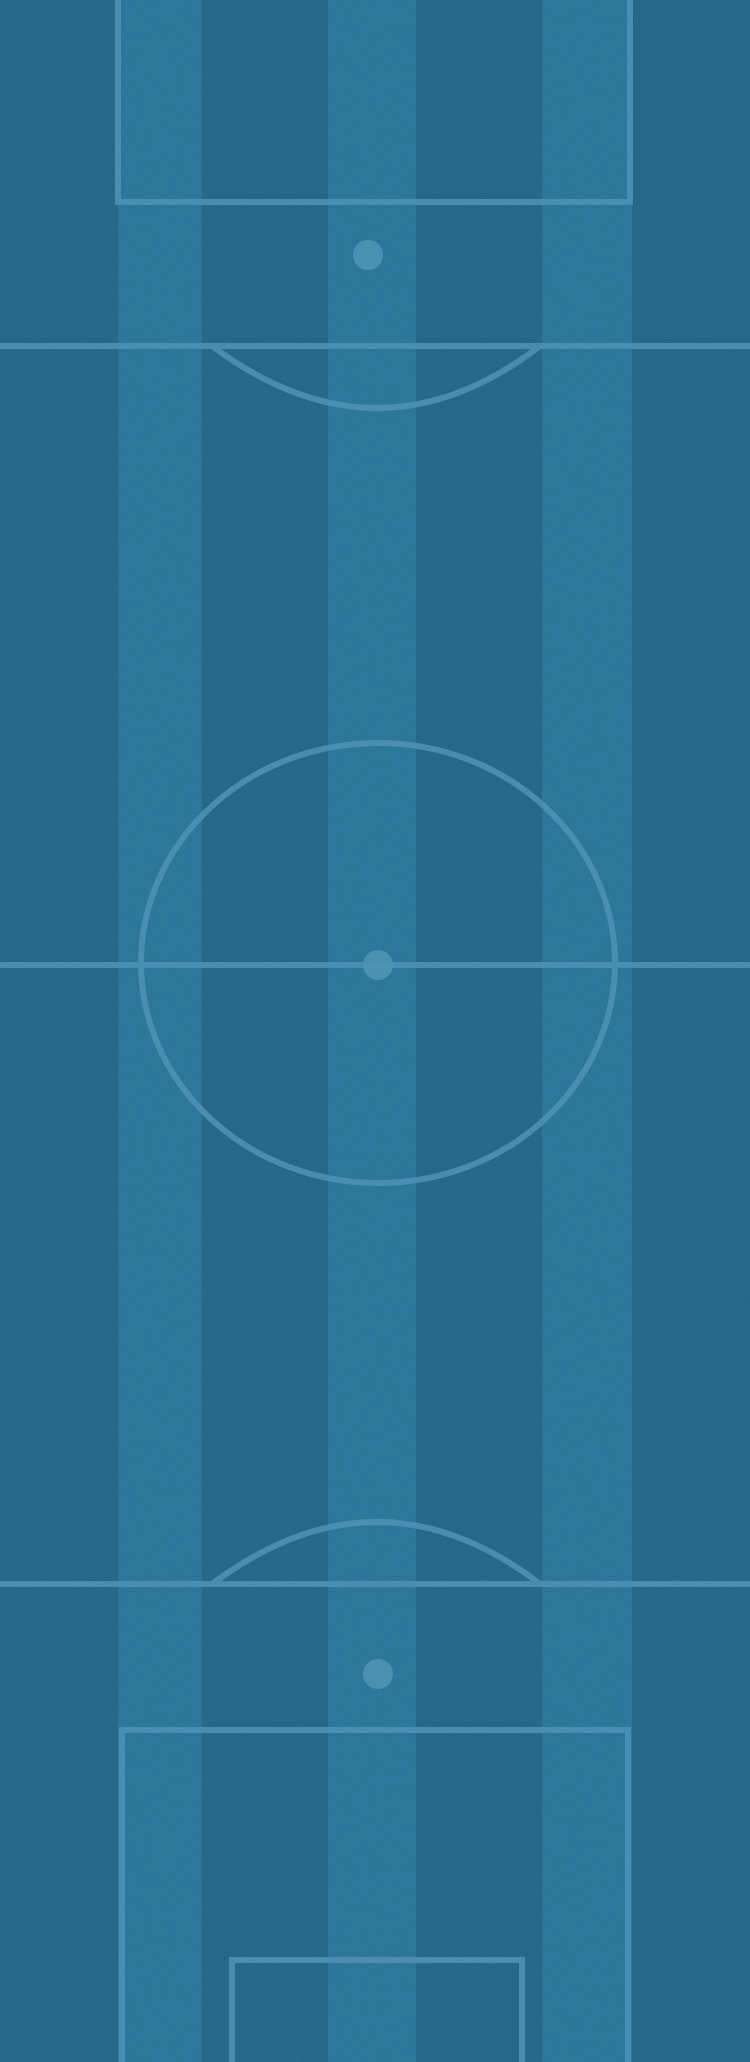 The image size is (750, 2062). Describe the element at coordinates (375, 1894) in the screenshot. I see `bottom-penalty-box` at that location.